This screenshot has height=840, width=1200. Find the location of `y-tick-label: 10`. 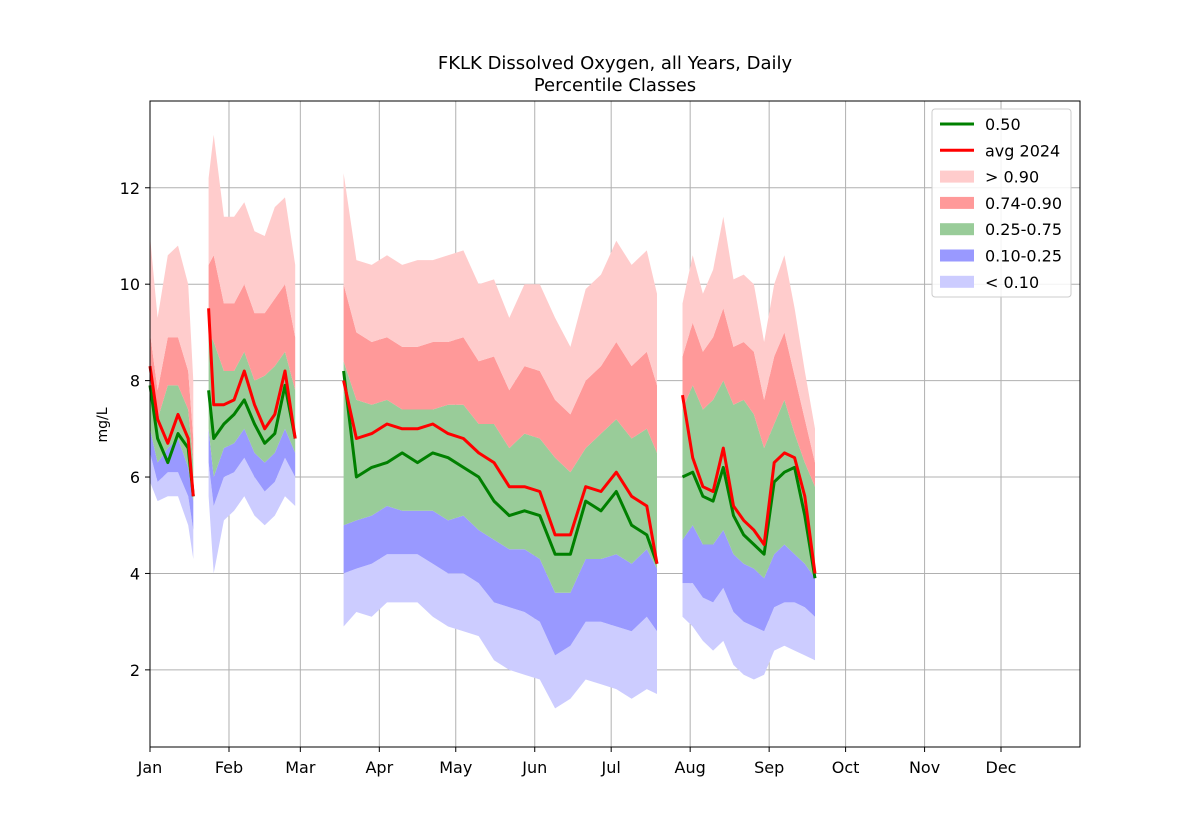

y-tick-label: 10 is located at coordinates (130, 284).